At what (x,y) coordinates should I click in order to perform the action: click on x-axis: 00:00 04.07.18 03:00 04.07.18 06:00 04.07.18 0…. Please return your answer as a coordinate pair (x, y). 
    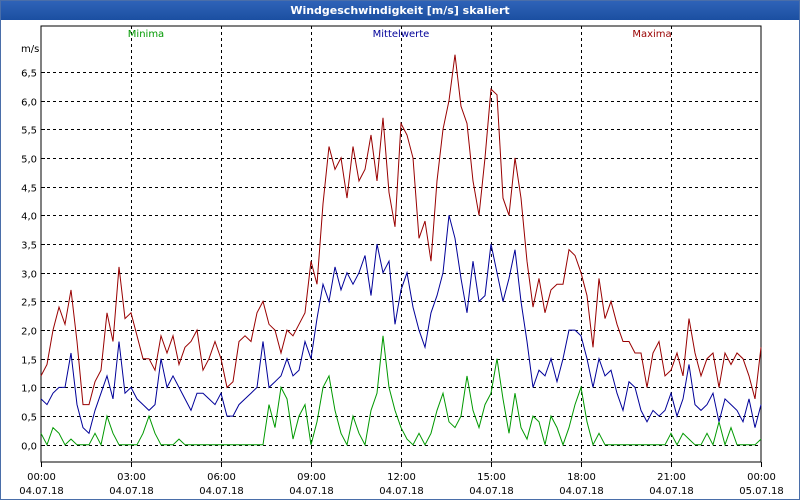
    Looking at the image, I should click on (401, 479).